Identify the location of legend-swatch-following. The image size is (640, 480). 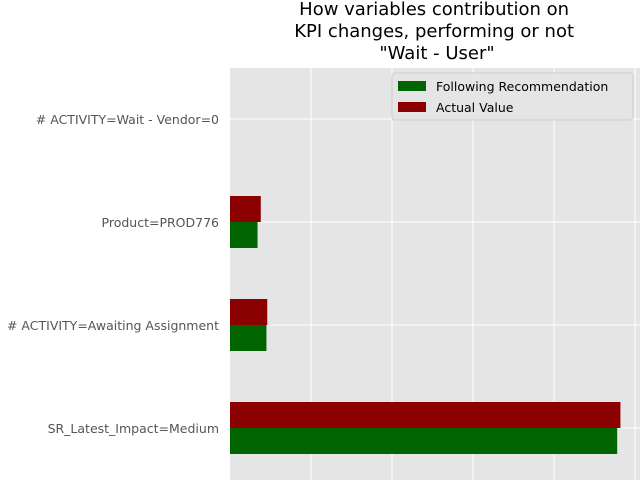
(412, 86).